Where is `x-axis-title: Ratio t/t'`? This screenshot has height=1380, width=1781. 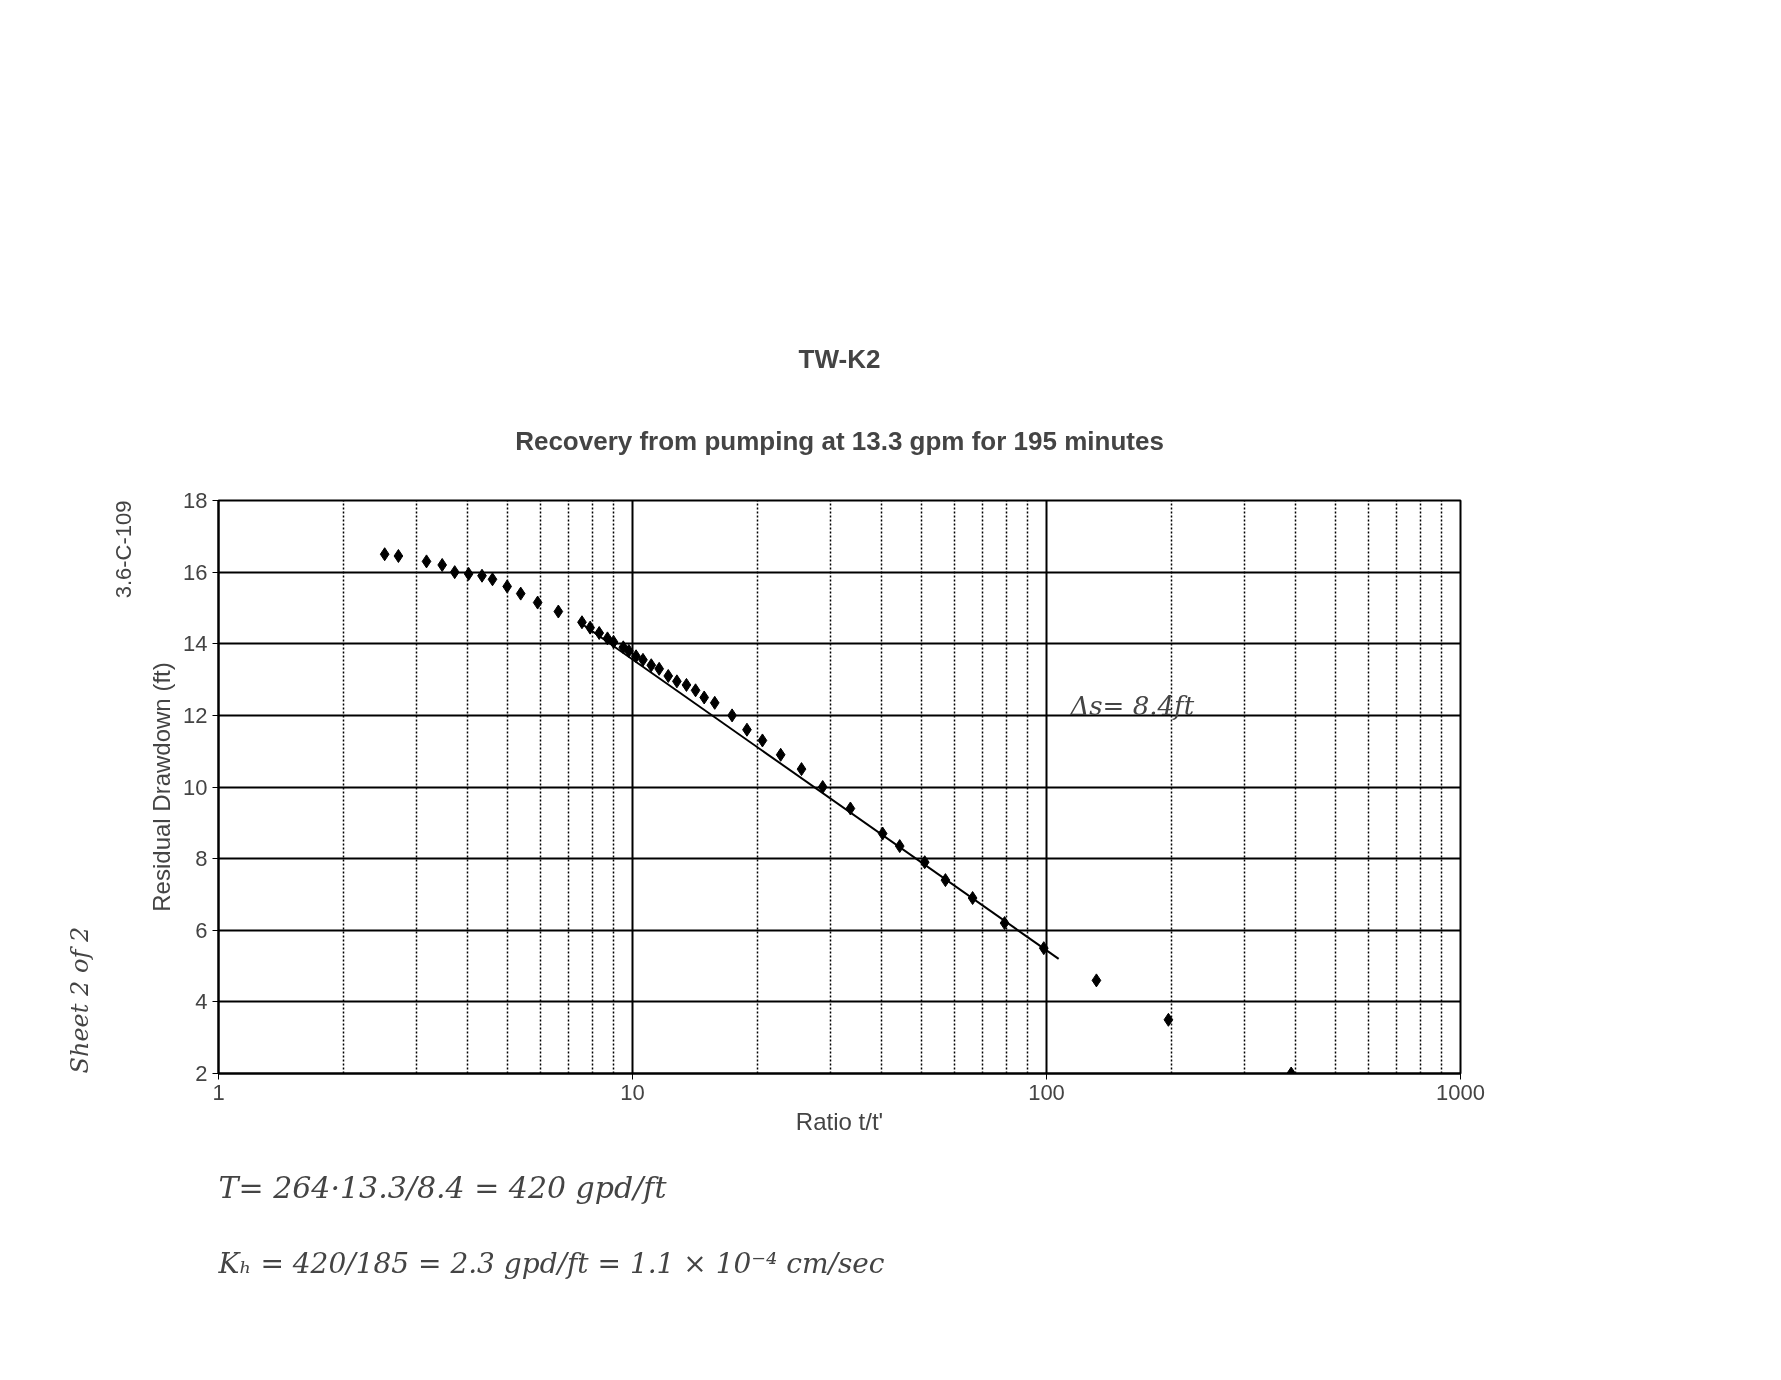
x-axis-title: Ratio t/t' is located at coordinates (839, 1121).